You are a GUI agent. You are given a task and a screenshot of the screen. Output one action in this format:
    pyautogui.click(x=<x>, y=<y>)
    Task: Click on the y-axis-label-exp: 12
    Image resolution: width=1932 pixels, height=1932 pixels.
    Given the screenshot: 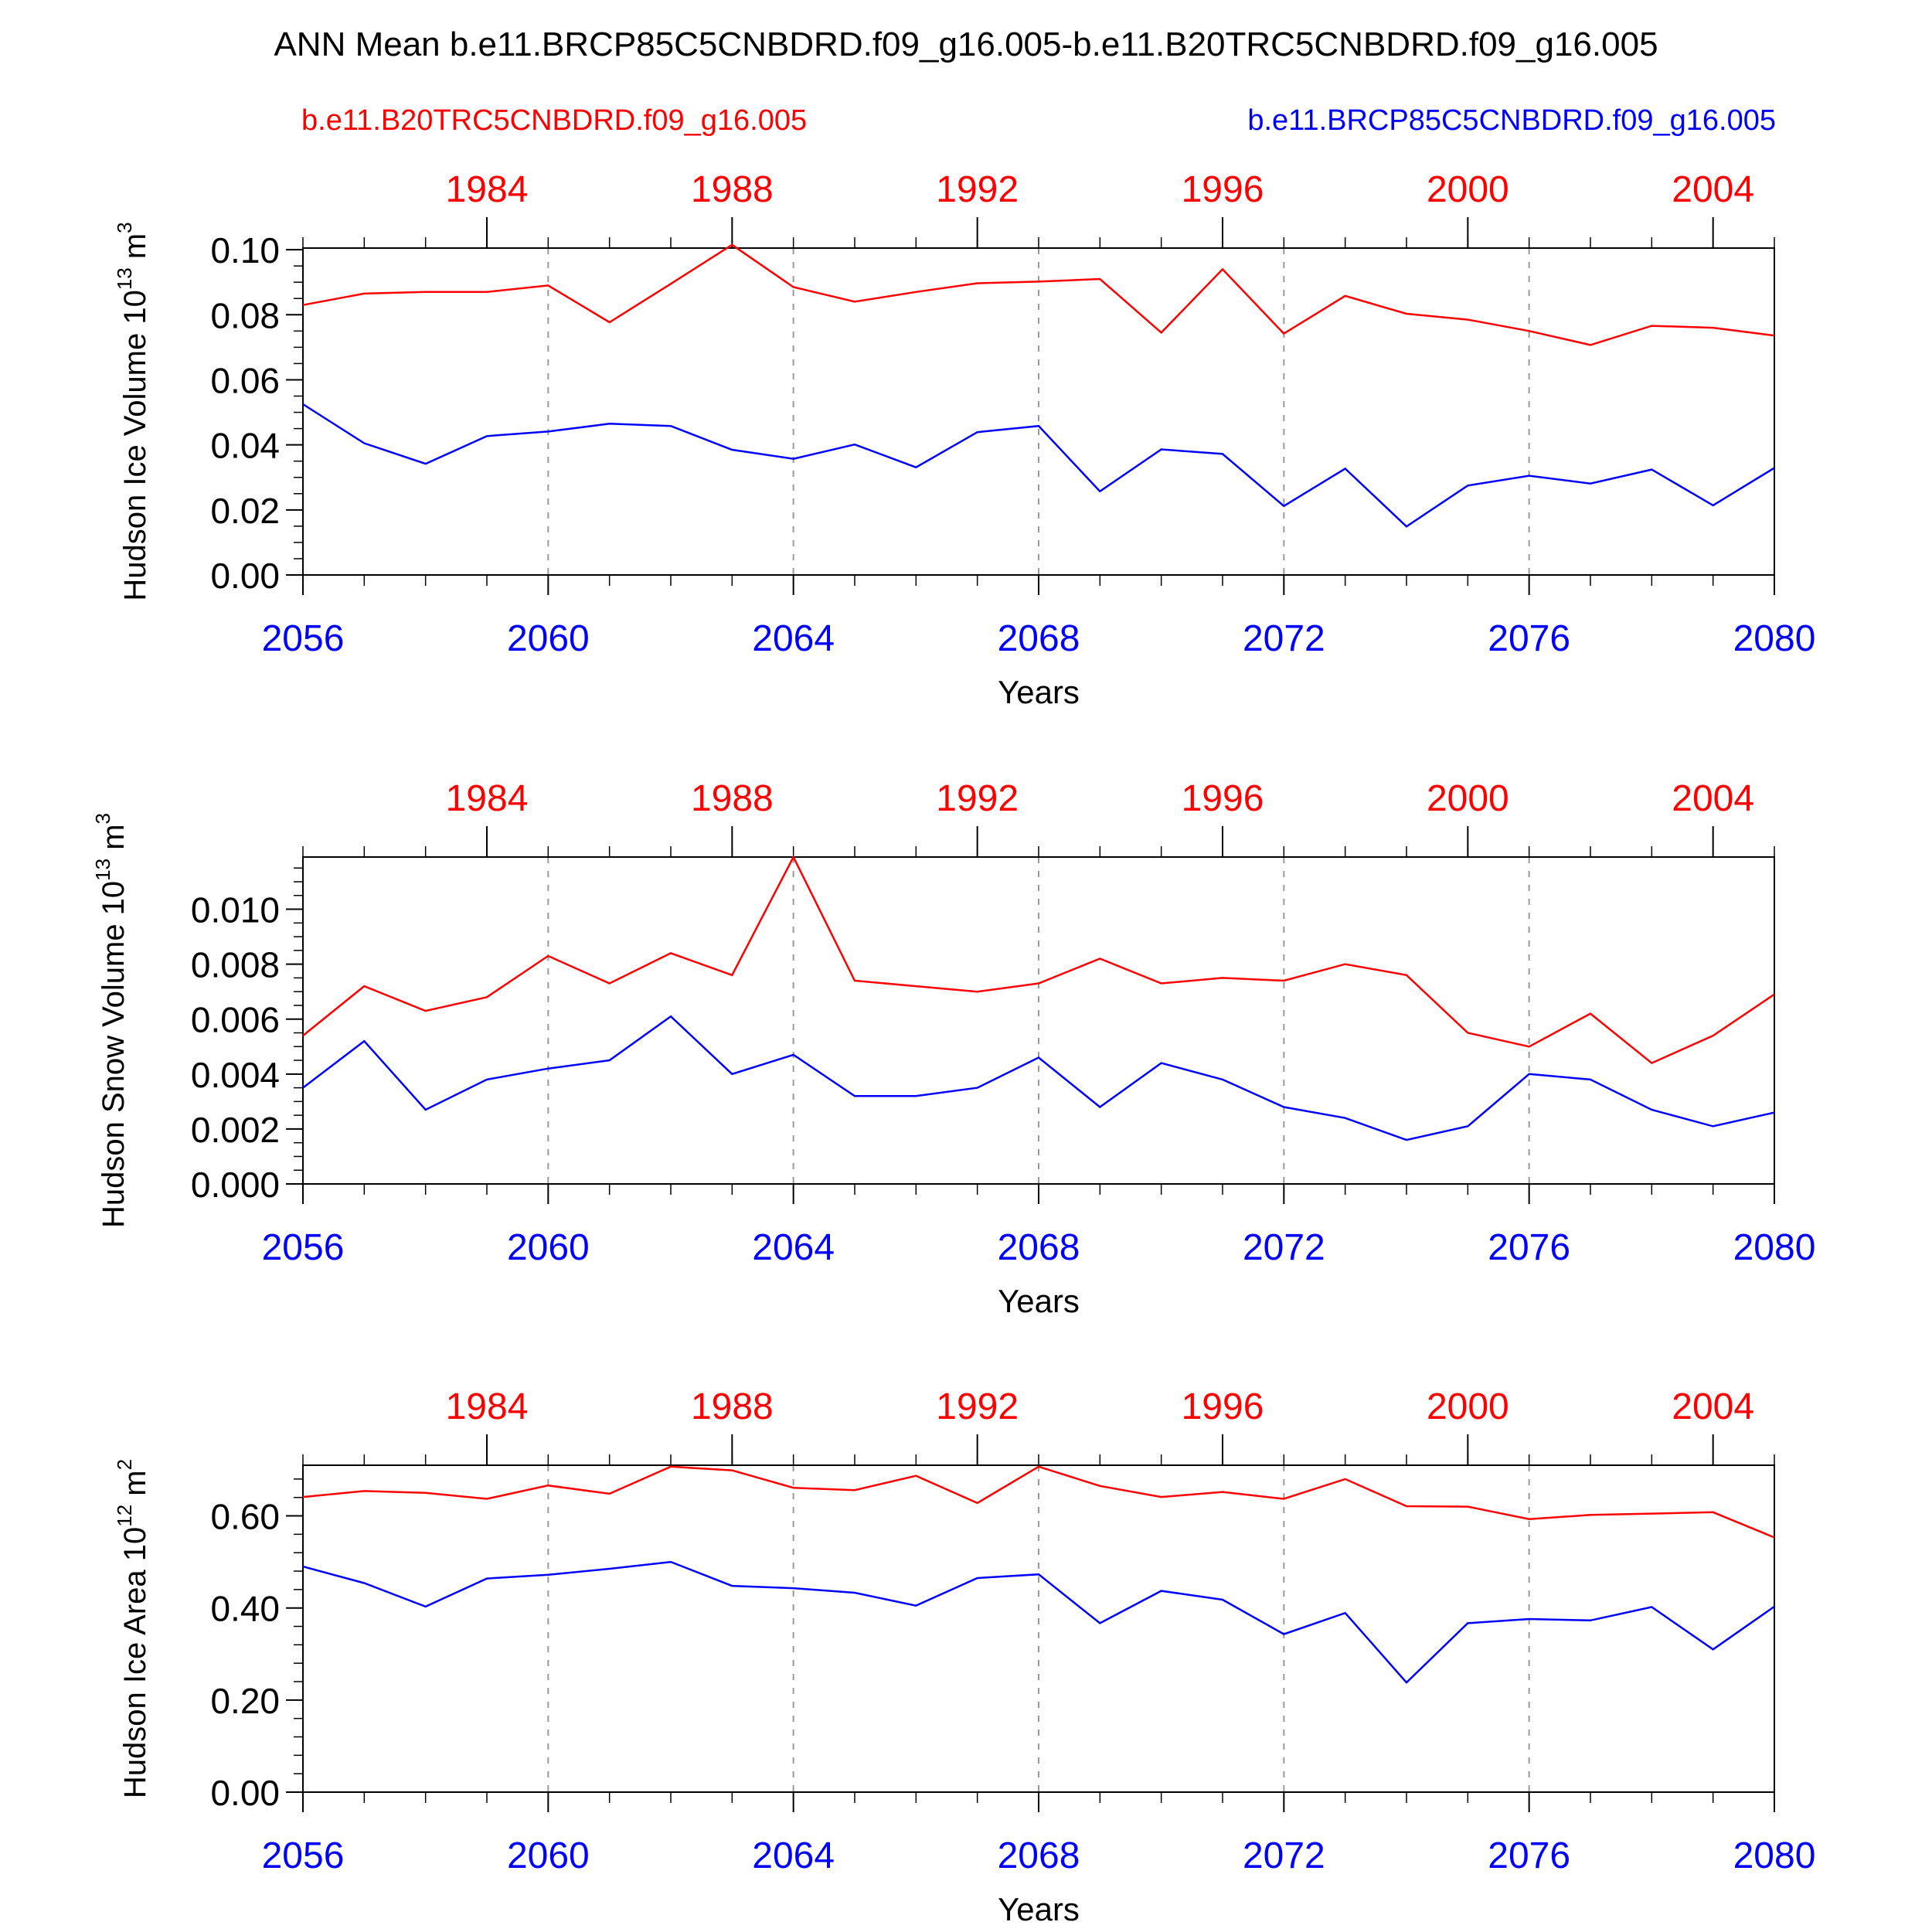 What is the action you would take?
    pyautogui.click(x=125, y=1516)
    